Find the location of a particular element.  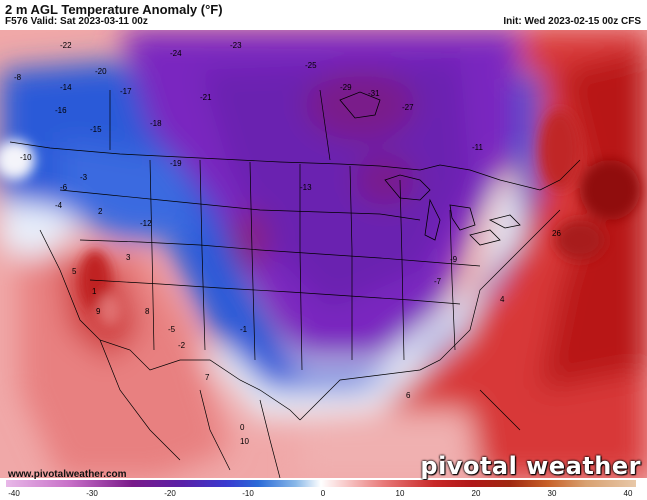

anomaly-label: -9 is located at coordinates (454, 259).